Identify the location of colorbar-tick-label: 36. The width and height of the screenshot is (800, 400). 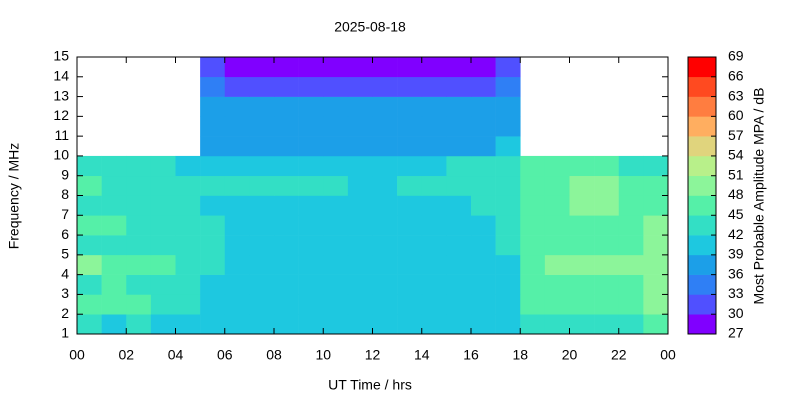
(736, 273).